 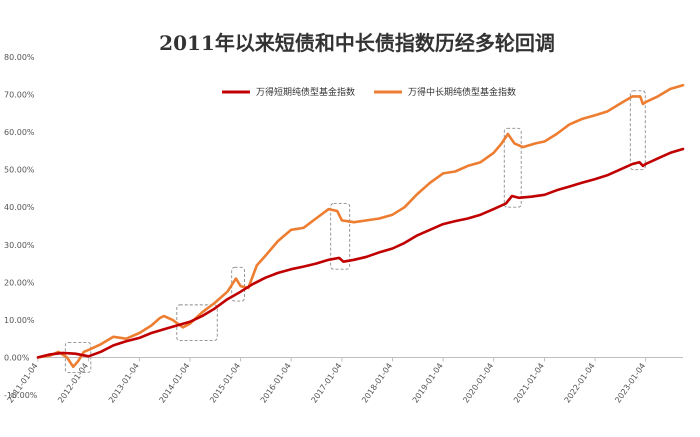 What do you see at coordinates (369, 92) in the screenshot?
I see `legend: 万得短期纯债型基金指数 万得中长期纯债型基金指数` at bounding box center [369, 92].